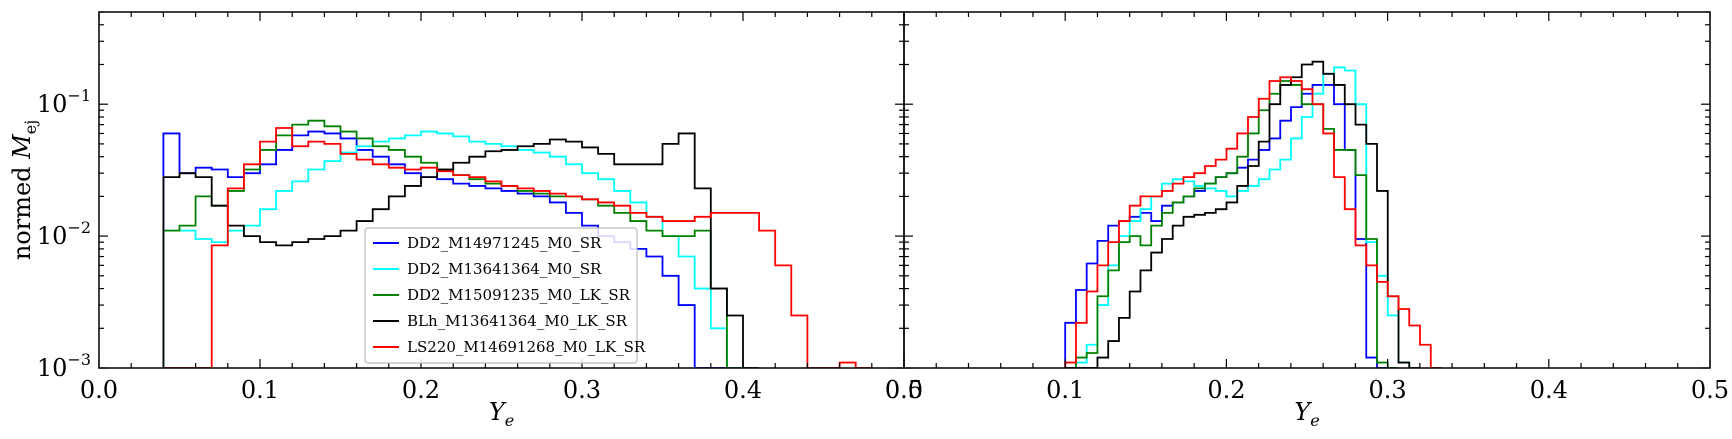 The height and width of the screenshot is (439, 1732). I want to click on legend-entry: LS220_M14691268_M0_LK_SR, so click(526, 347).